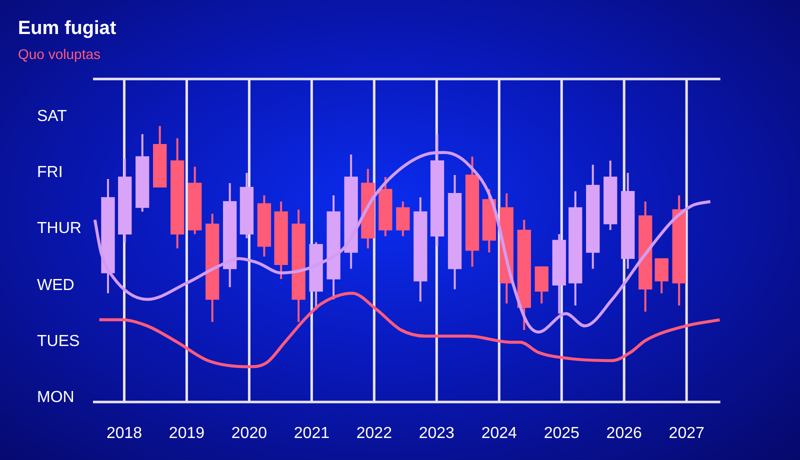  I want to click on x-tick-label: 2021, so click(312, 433).